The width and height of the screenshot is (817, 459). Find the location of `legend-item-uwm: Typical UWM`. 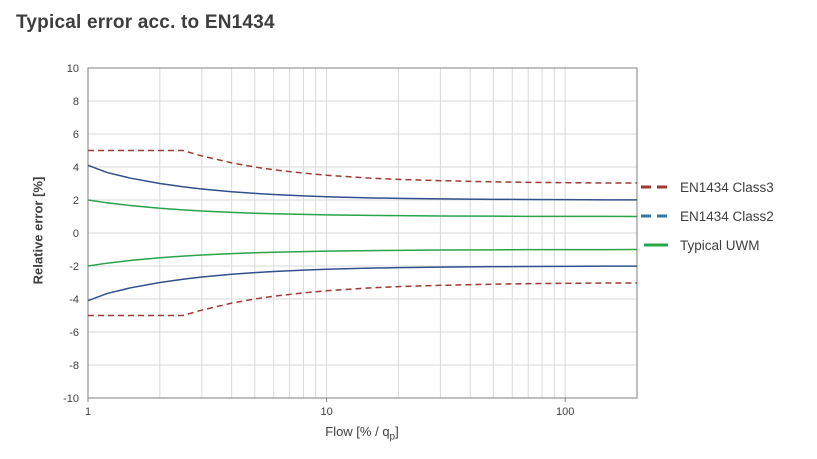

legend-item-uwm: Typical UWM is located at coordinates (707, 245).